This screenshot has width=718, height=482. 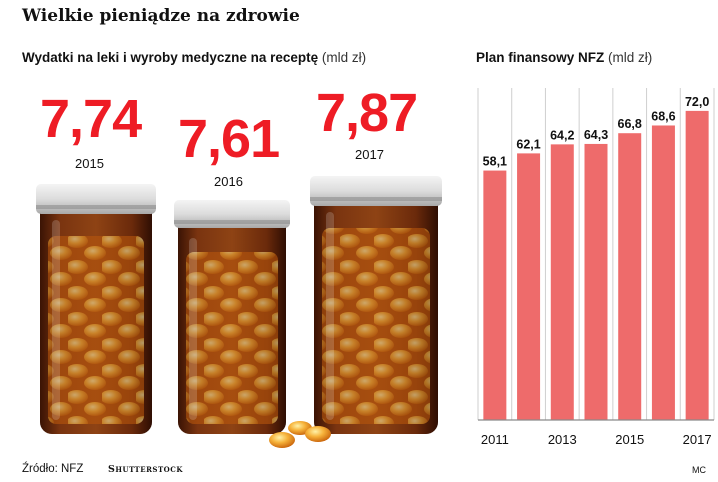 I want to click on year-2015: 2015, so click(x=89, y=163).